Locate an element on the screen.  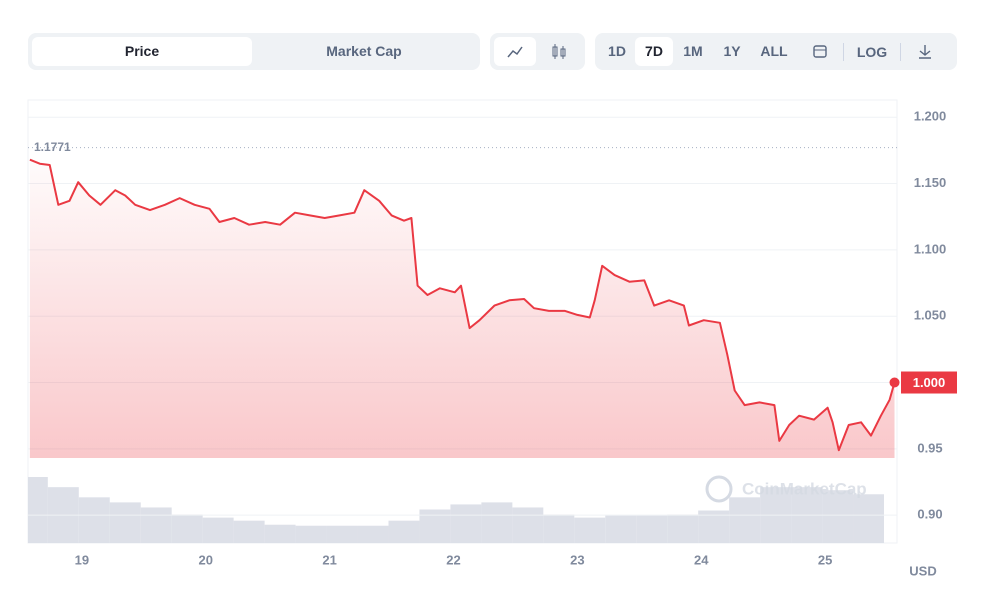
tab: Price is located at coordinates (142, 51).